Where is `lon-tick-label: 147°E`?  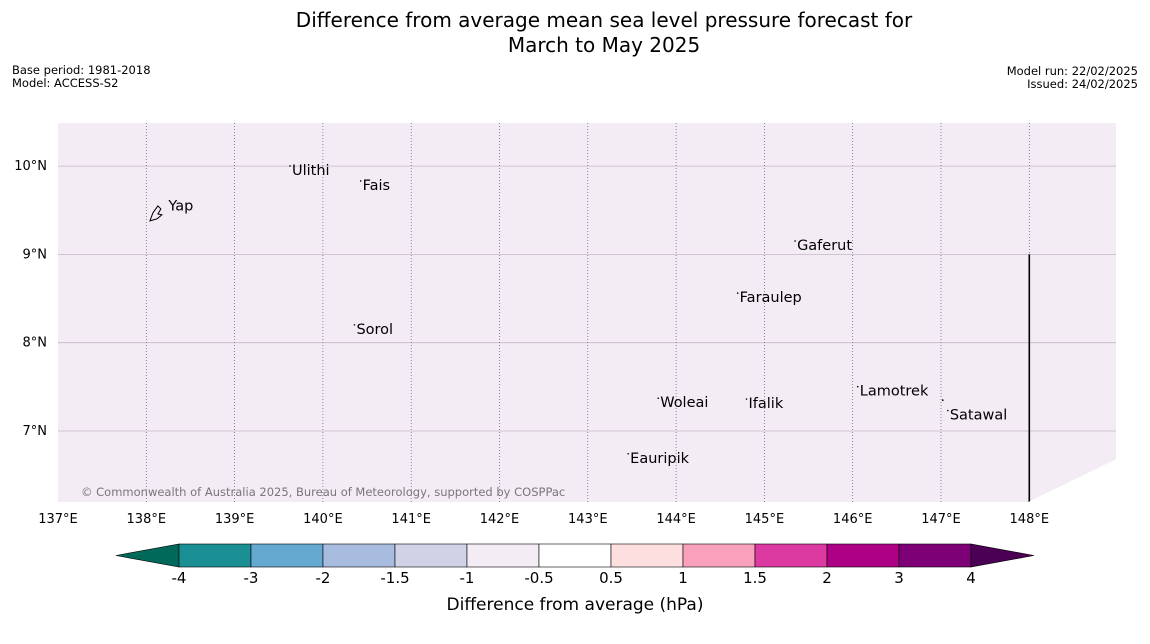
lon-tick-label: 147°E is located at coordinates (941, 519).